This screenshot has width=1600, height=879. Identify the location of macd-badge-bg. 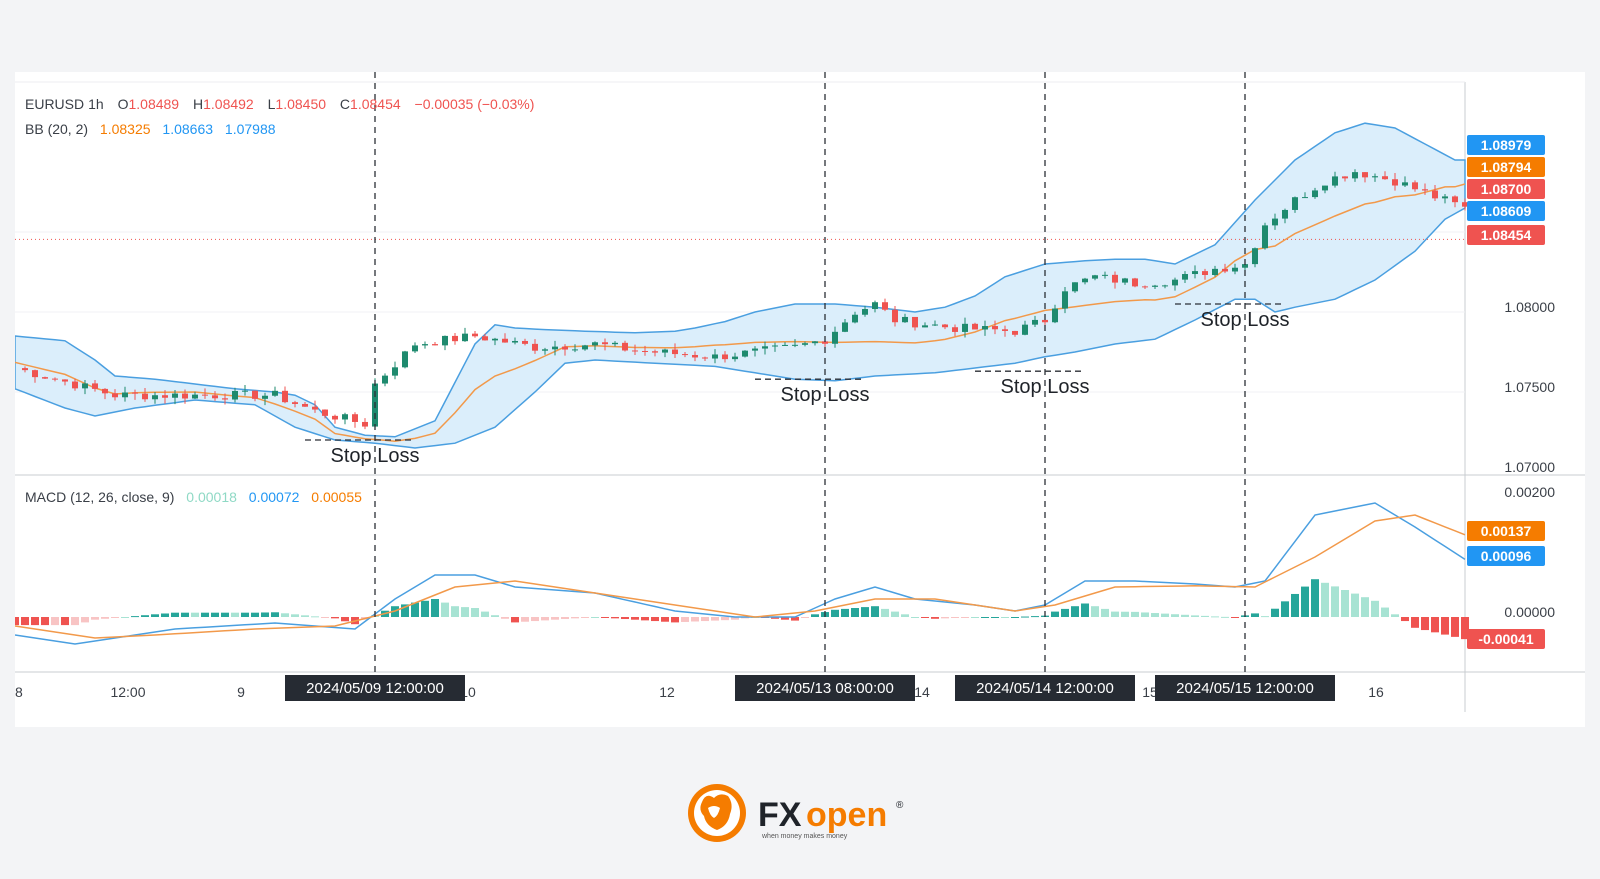
(1506, 639).